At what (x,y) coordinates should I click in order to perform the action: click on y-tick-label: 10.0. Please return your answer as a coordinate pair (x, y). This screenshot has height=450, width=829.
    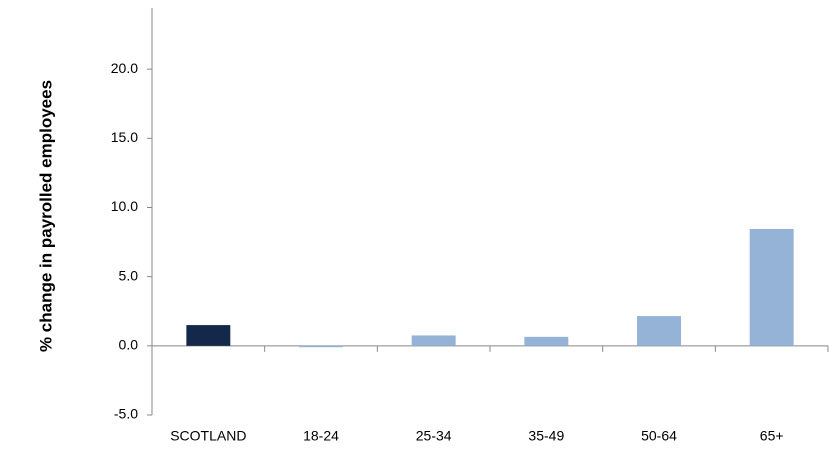
    Looking at the image, I should click on (124, 206).